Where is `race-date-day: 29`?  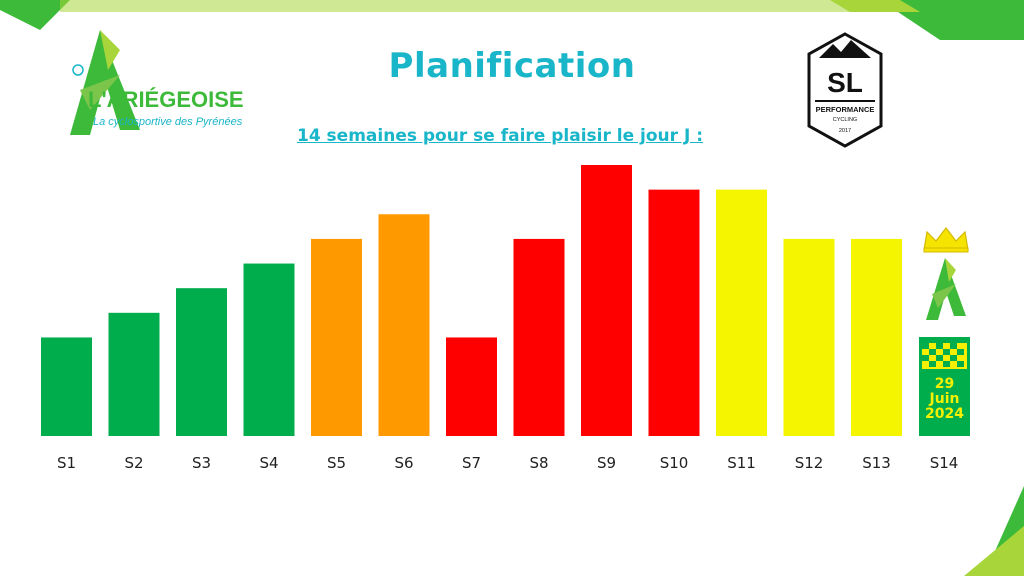
race-date-day: 29 is located at coordinates (944, 384).